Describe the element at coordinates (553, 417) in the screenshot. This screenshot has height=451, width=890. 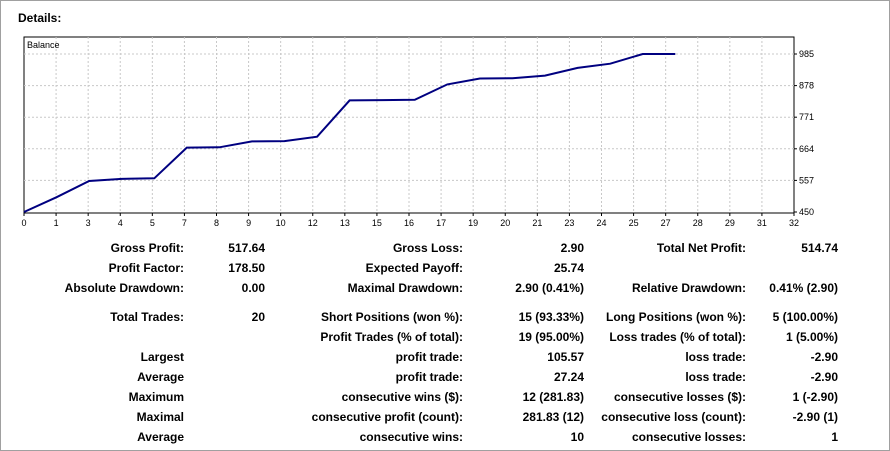
I see `maximal-consecutive-profit-value: 281.83 (12)` at that location.